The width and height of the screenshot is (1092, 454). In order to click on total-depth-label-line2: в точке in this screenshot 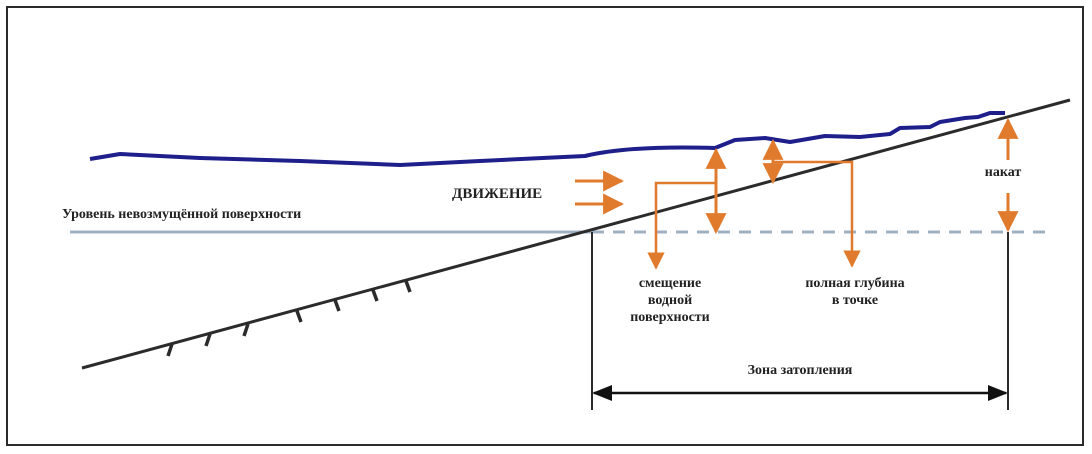, I will do `click(855, 300)`.